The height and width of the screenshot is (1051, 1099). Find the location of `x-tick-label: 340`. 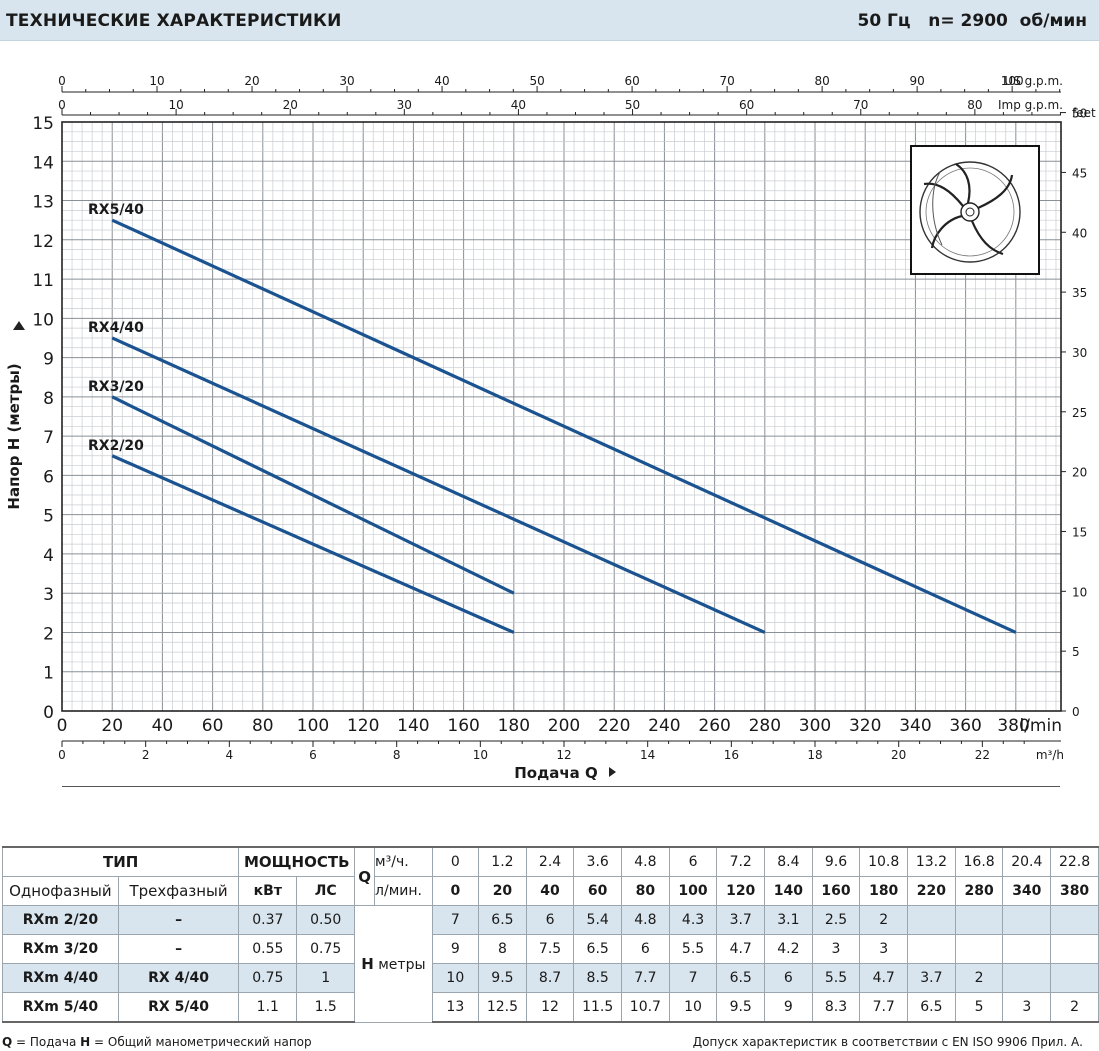

x-tick-label: 340 is located at coordinates (915, 726).